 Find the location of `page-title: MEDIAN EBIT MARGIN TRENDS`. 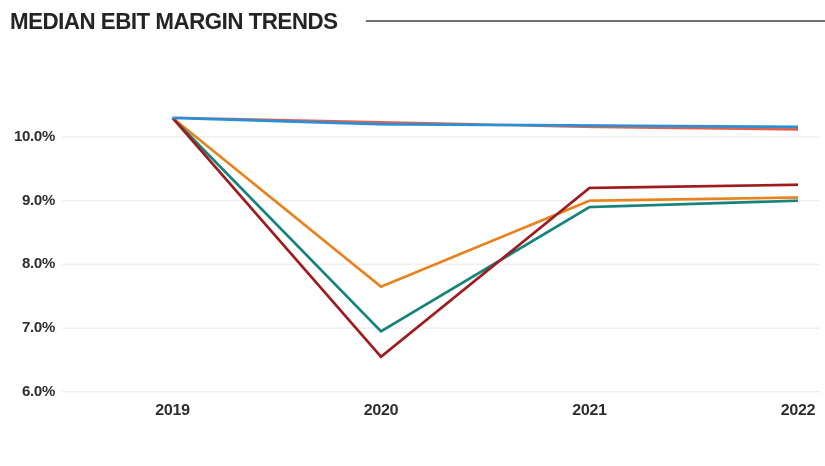

page-title: MEDIAN EBIT MARGIN TRENDS is located at coordinates (174, 20).